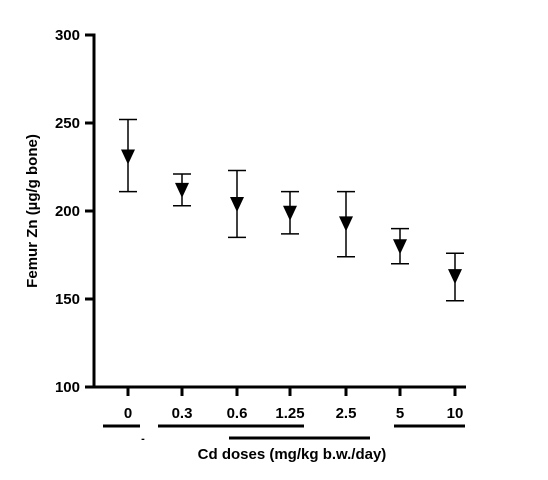 This screenshot has width=548, height=480. Describe the element at coordinates (67, 211) in the screenshot. I see `y-tick-label: 200` at that location.